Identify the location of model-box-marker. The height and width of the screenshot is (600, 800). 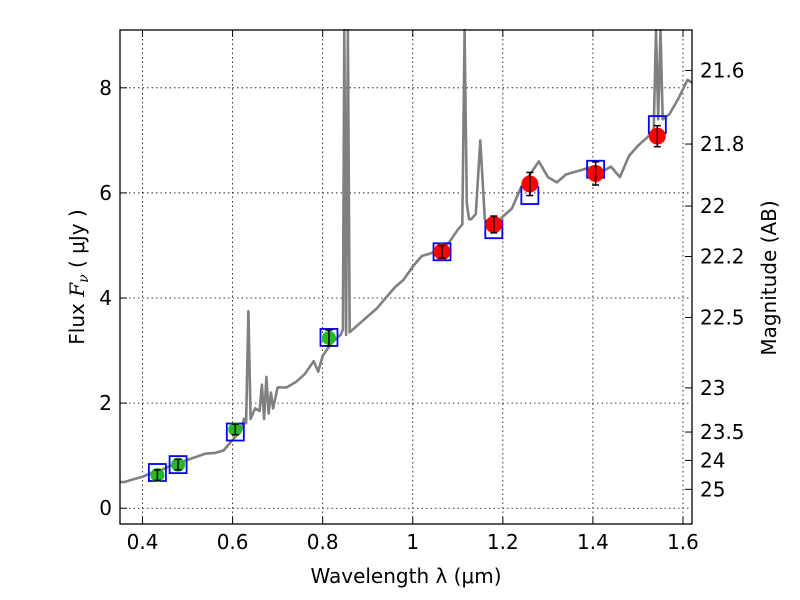
(178, 465).